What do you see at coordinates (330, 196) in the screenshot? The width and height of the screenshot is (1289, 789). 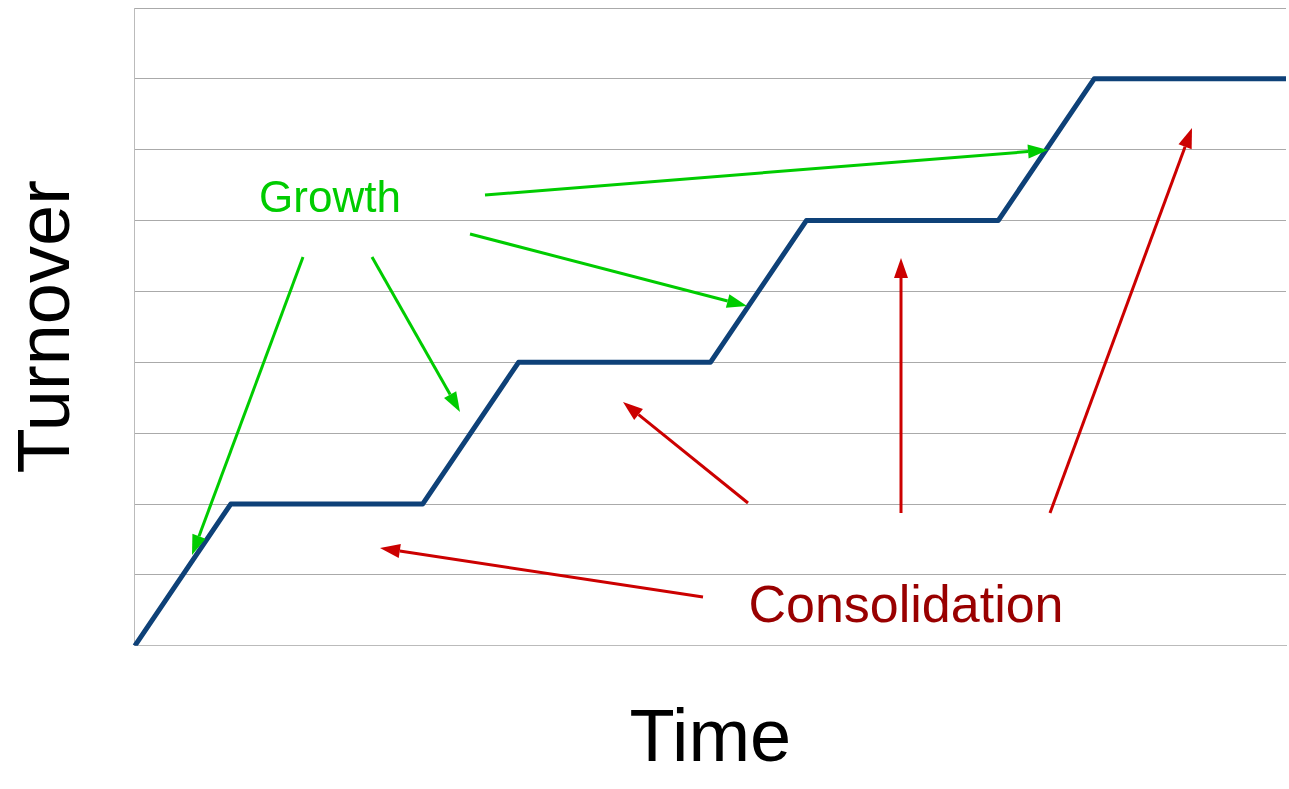 I see `annotation: Growth` at bounding box center [330, 196].